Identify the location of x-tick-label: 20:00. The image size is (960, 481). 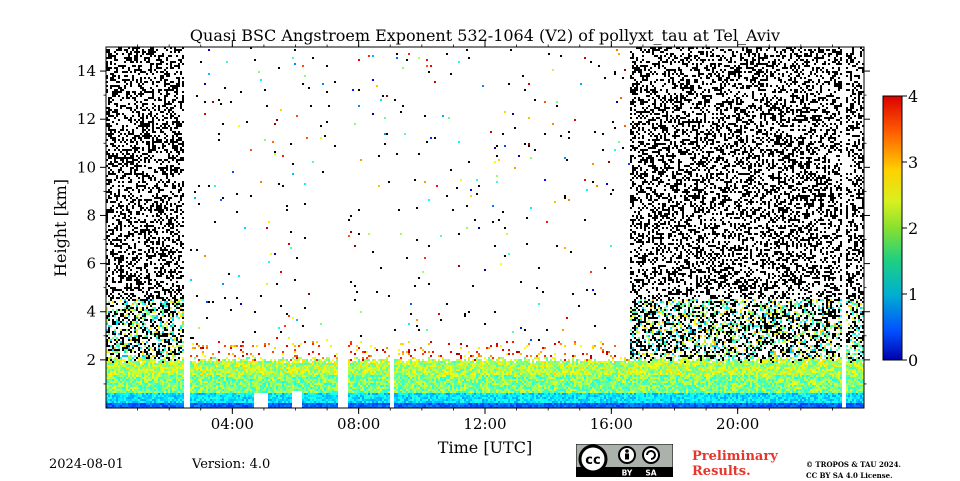
(737, 424).